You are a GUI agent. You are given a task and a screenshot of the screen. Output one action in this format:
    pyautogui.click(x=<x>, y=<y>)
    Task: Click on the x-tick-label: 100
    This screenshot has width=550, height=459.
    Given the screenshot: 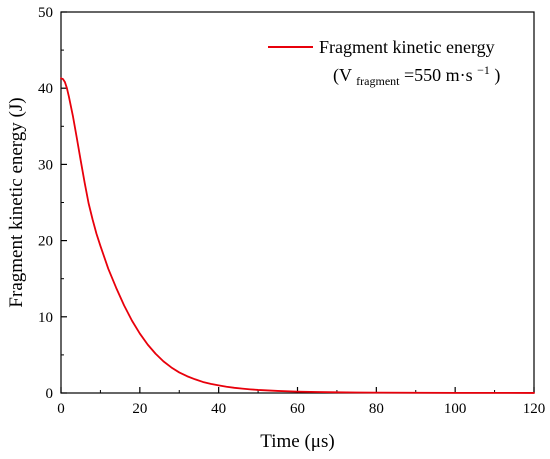 What is the action you would take?
    pyautogui.click(x=455, y=409)
    